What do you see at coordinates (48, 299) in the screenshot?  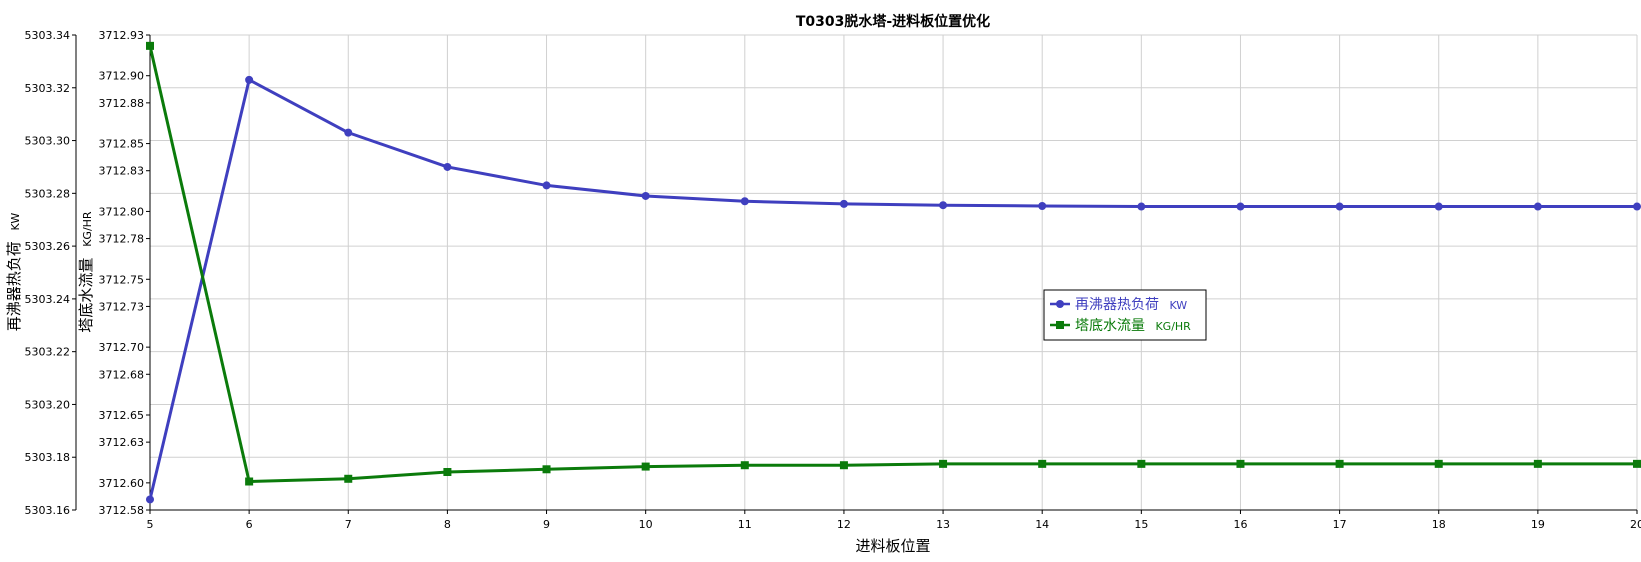 I see `y-axis-left-tick-label: 5303.24` at bounding box center [48, 299].